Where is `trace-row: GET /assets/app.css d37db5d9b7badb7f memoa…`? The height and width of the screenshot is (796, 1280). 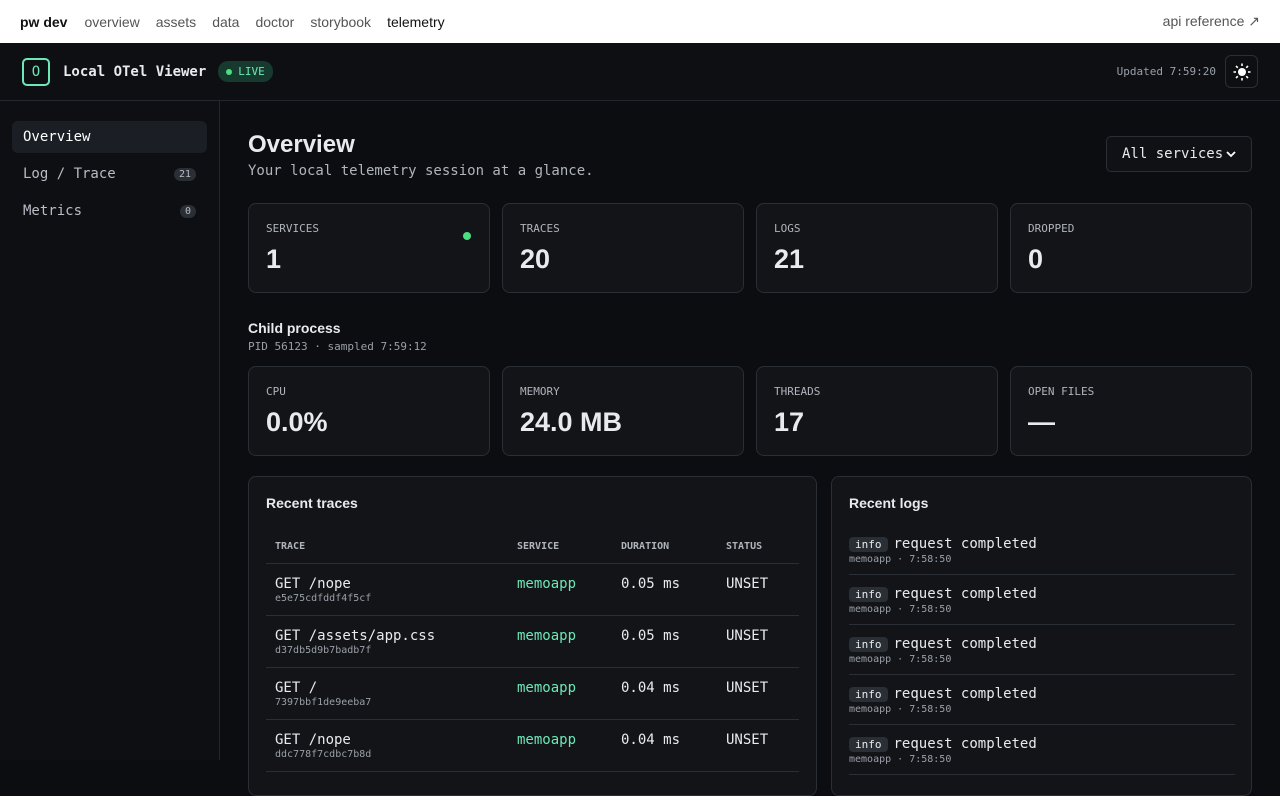 trace-row: GET /assets/app.css d37db5d9b7badb7f memoa… is located at coordinates (532, 641).